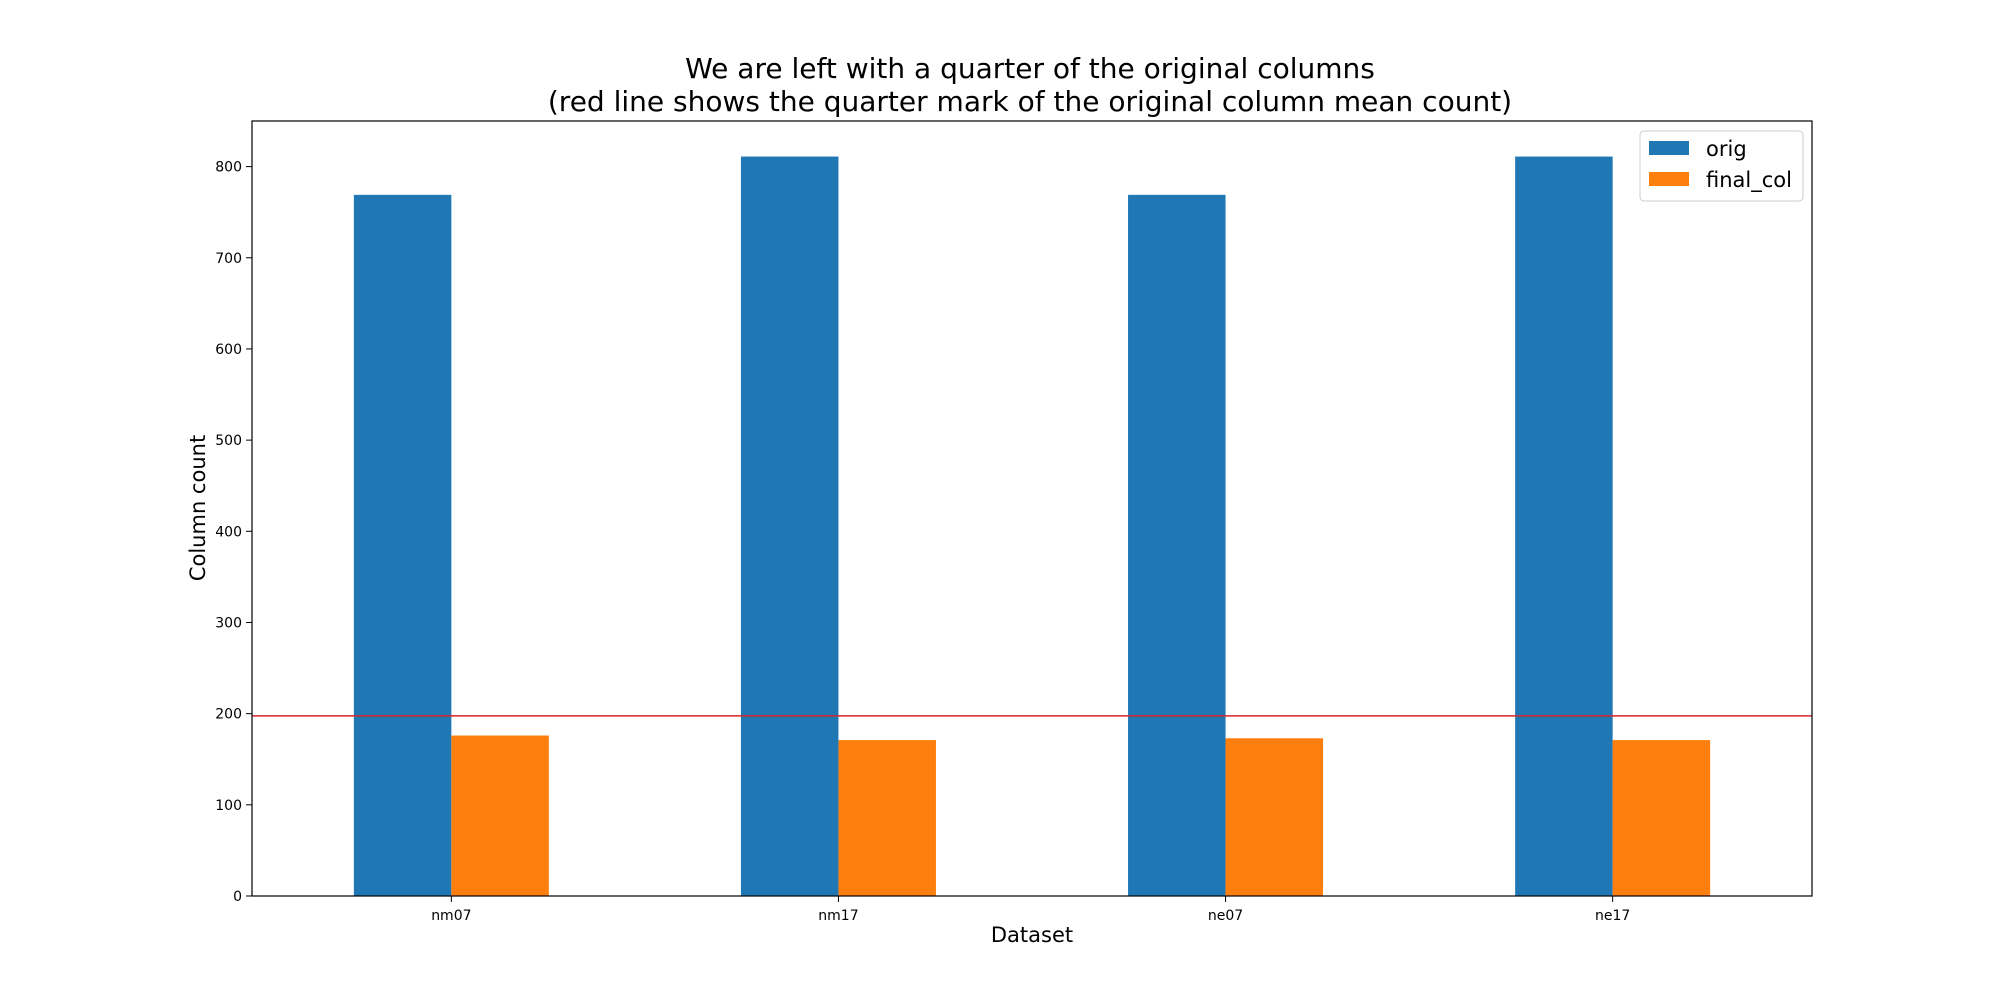  Describe the element at coordinates (887, 818) in the screenshot. I see `bar-final-col-nm17` at that location.